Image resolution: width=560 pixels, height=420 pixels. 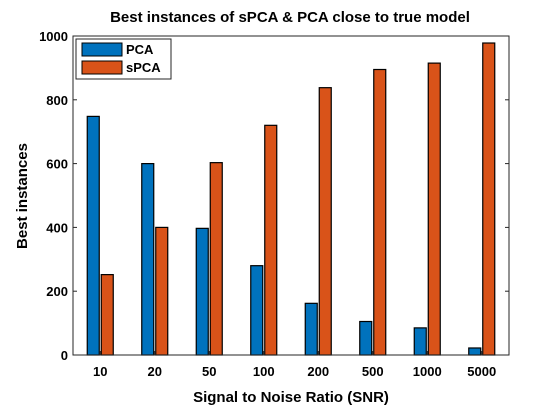 I want to click on y-tick-label-200: 200, so click(x=57, y=291).